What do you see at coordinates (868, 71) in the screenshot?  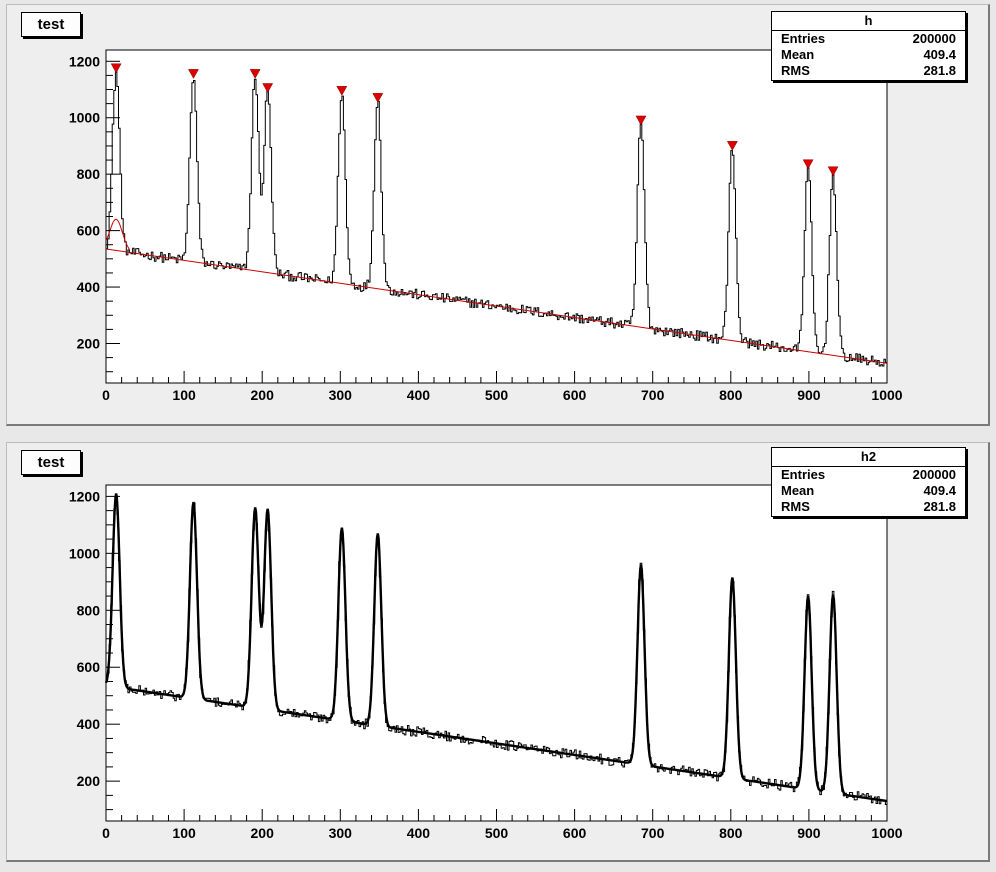 I see `top-stats-rms: RMS 281.8` at bounding box center [868, 71].